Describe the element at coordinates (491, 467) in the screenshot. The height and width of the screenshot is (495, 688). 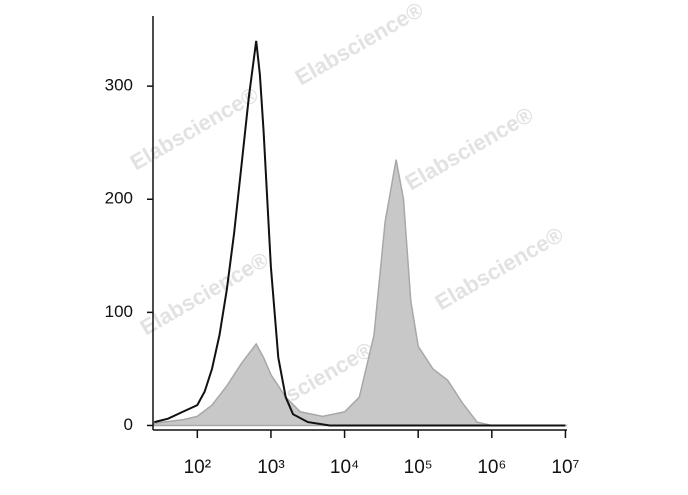
I see `x-tick-label: 10⁶` at that location.